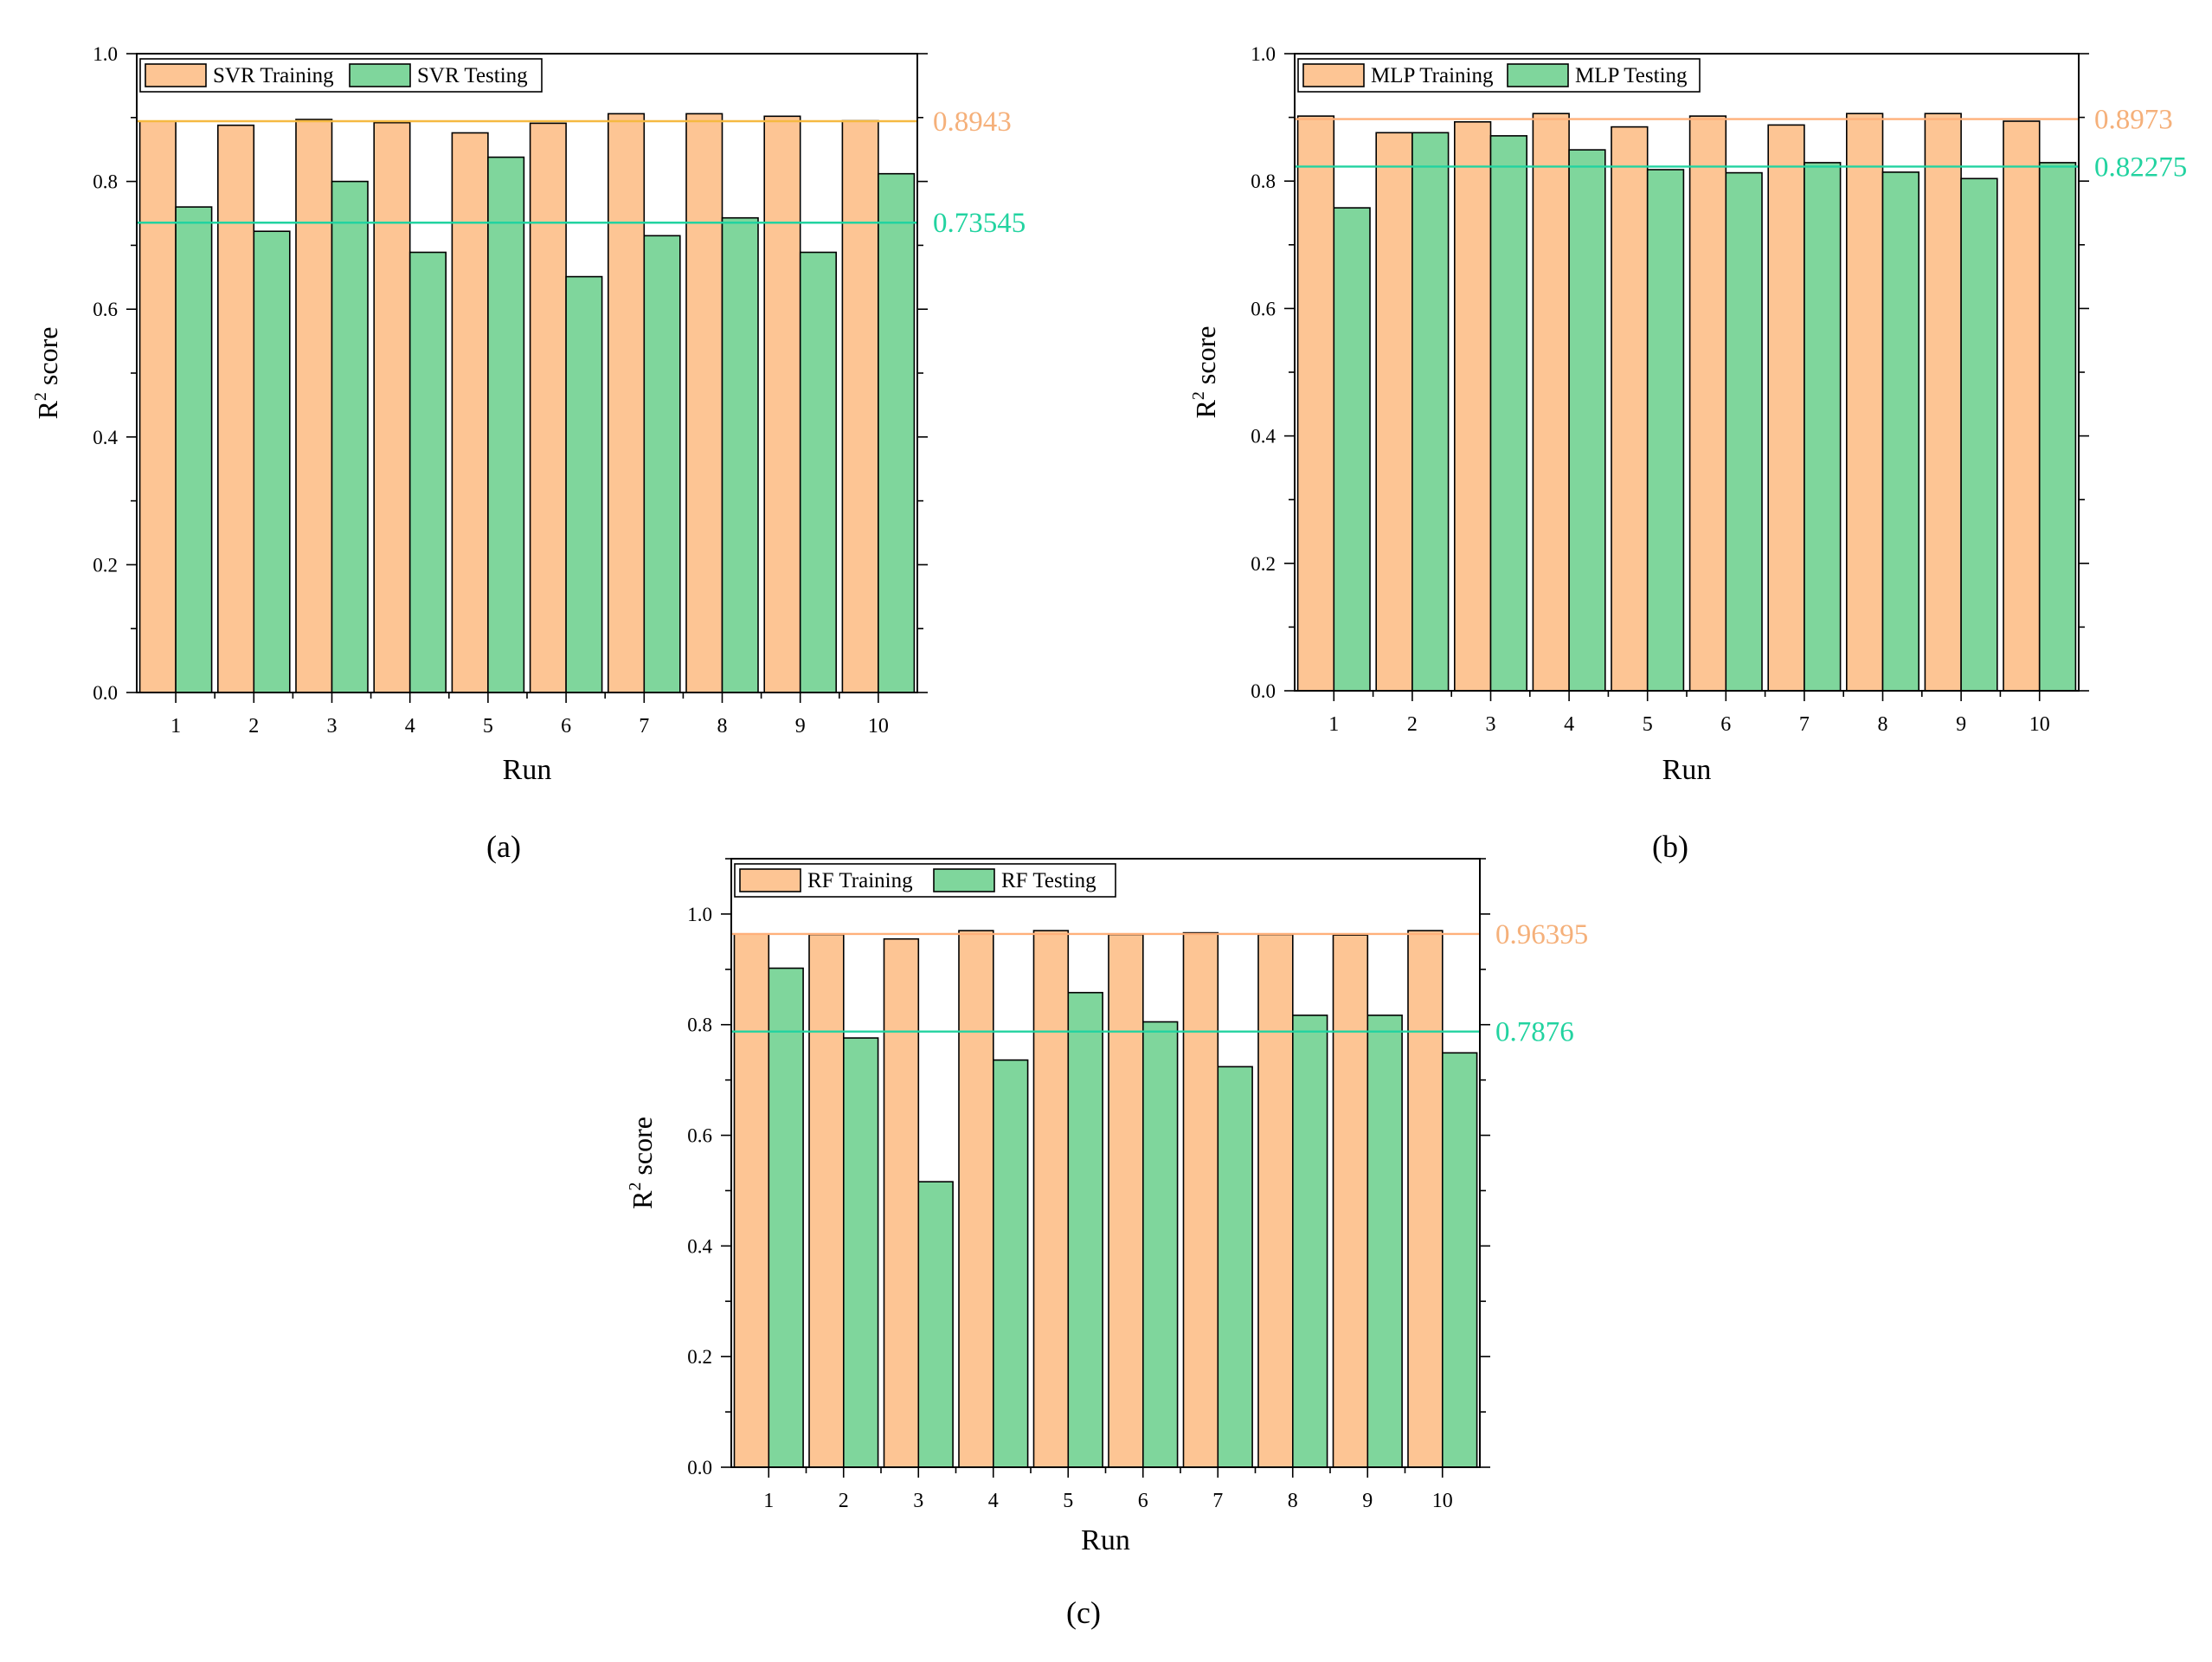 The width and height of the screenshot is (2212, 1662). Describe the element at coordinates (380, 75) in the screenshot. I see `legend-swatch-testing` at that location.